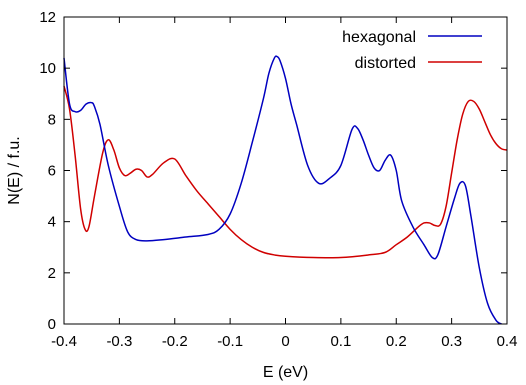  Describe the element at coordinates (396, 341) in the screenshot. I see `x-tick-label: 0.2` at that location.